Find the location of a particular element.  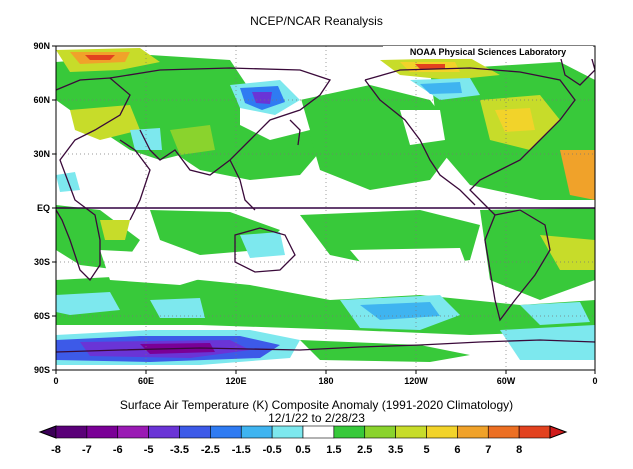

colorbar-tick-label: -8 is located at coordinates (56, 450).